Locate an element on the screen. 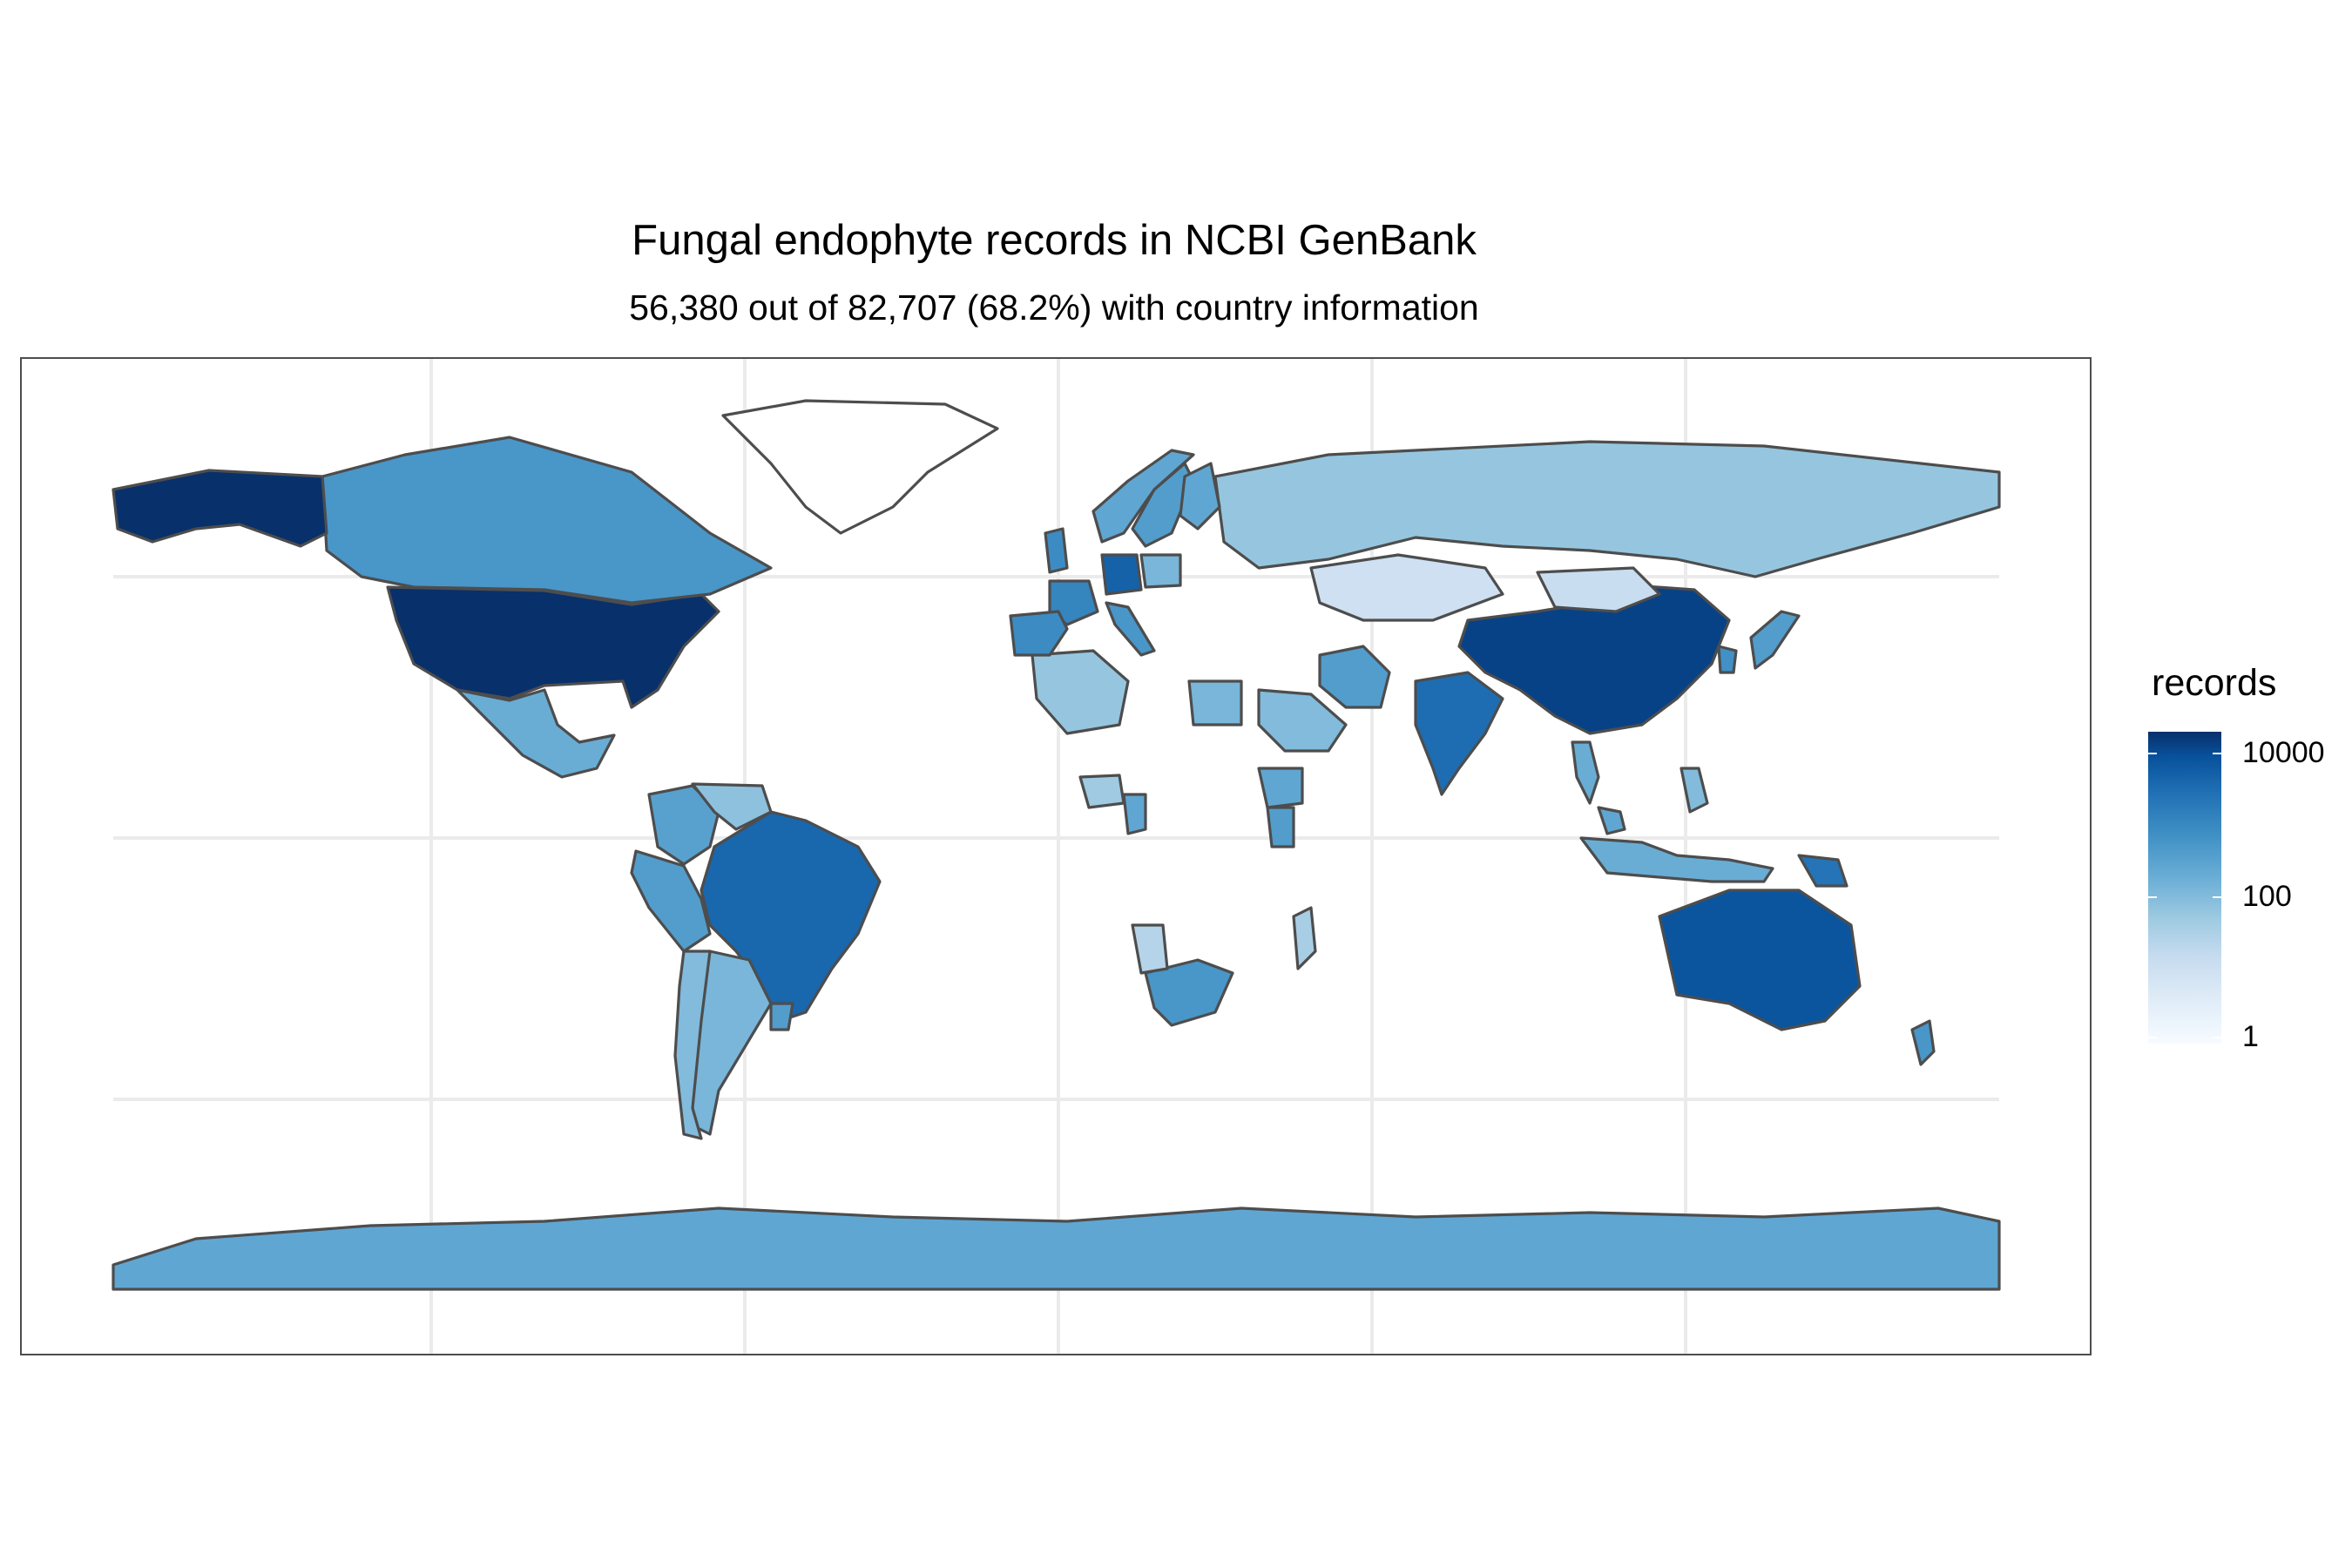  country-namibia is located at coordinates (1150, 949).